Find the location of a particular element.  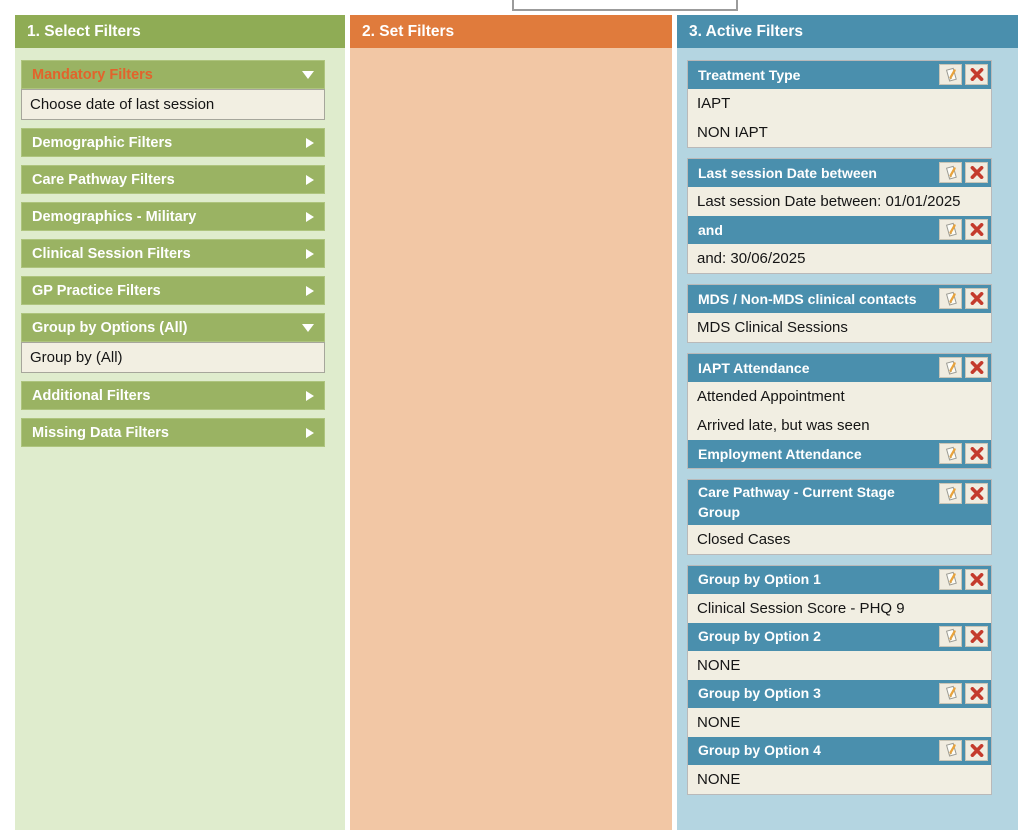

active-filter-title: IAPT Attendance is located at coordinates (754, 367).